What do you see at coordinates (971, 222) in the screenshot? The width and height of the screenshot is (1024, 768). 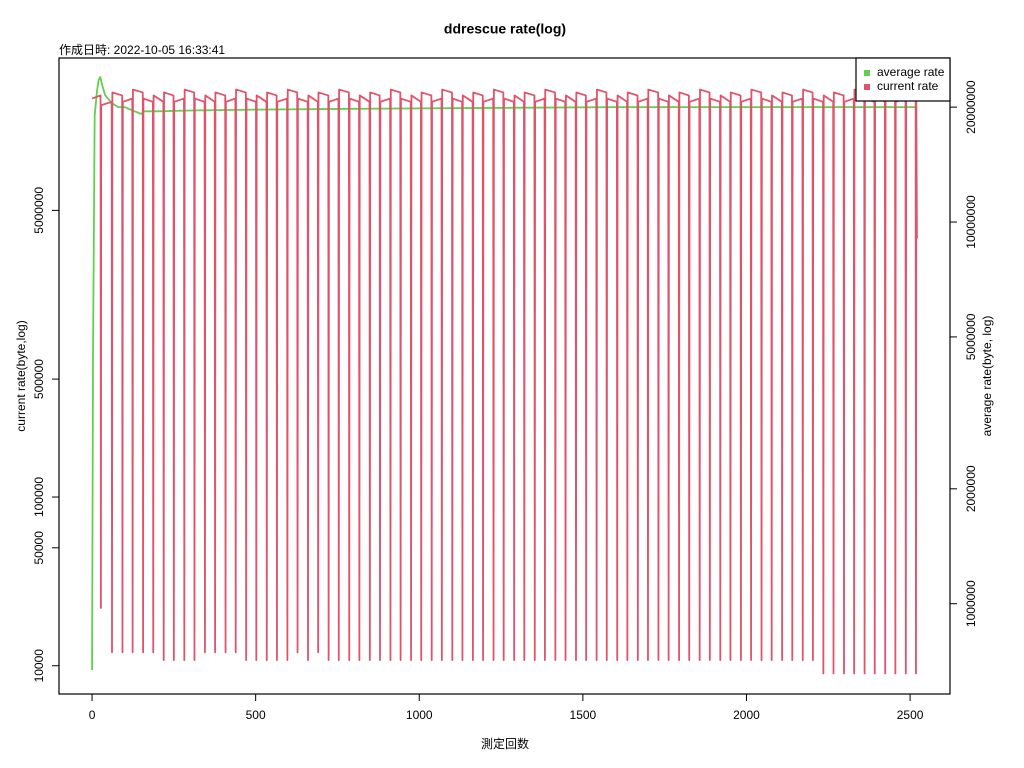 I see `y2-tick-label: 10000000` at bounding box center [971, 222].